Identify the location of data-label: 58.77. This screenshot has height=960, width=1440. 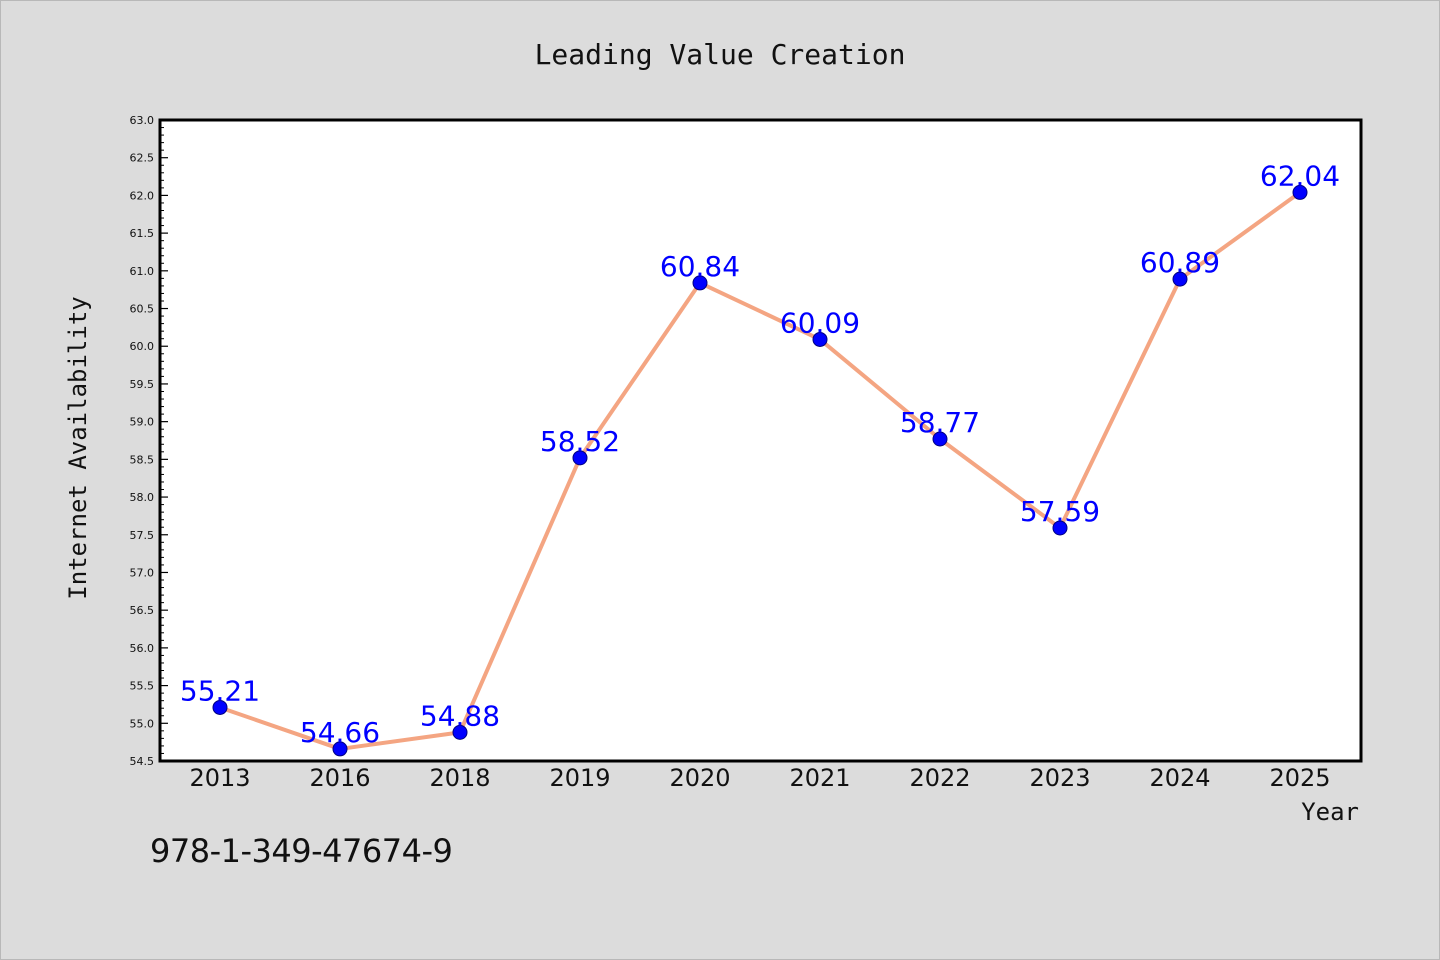
(940, 422).